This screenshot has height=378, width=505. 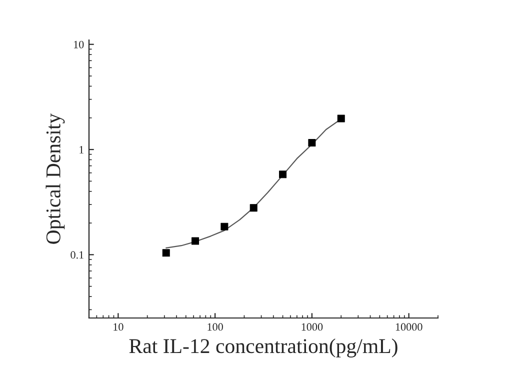 What do you see at coordinates (119, 327) in the screenshot?
I see `x-tick-label: 10` at bounding box center [119, 327].